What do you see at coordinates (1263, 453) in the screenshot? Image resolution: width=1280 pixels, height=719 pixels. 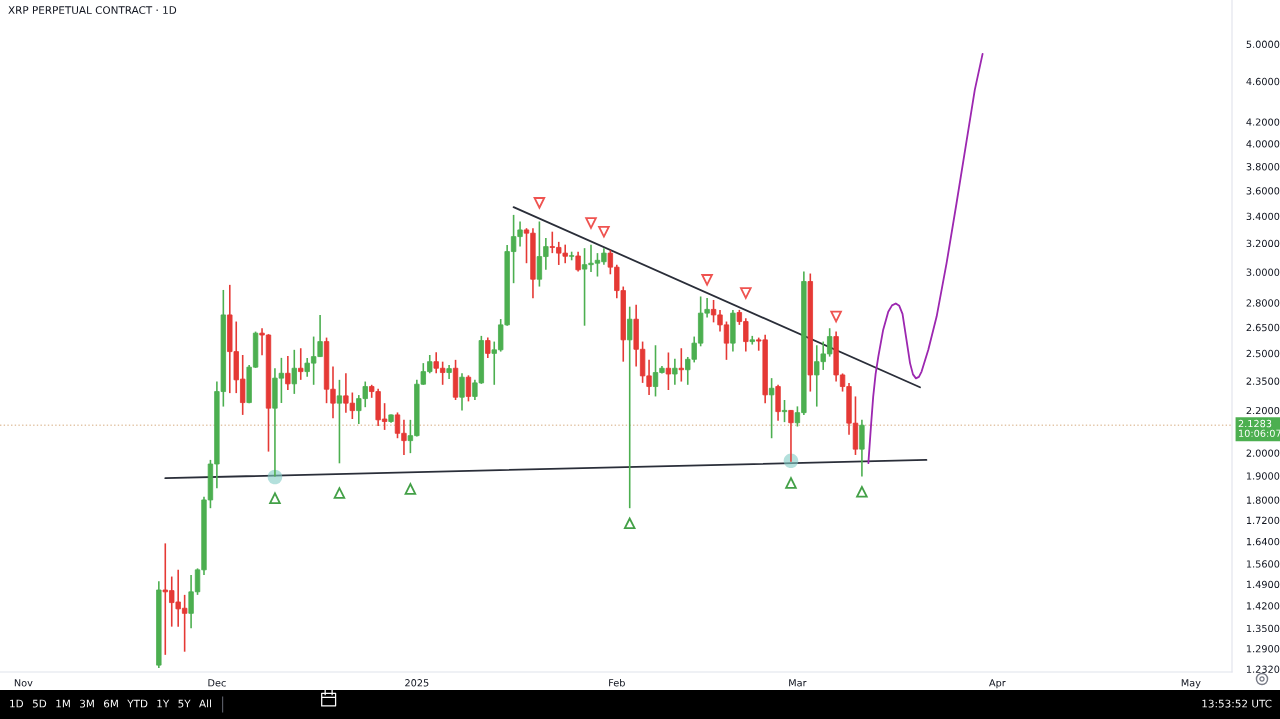 I see `y-tick-label: 2.0000` at bounding box center [1263, 453].